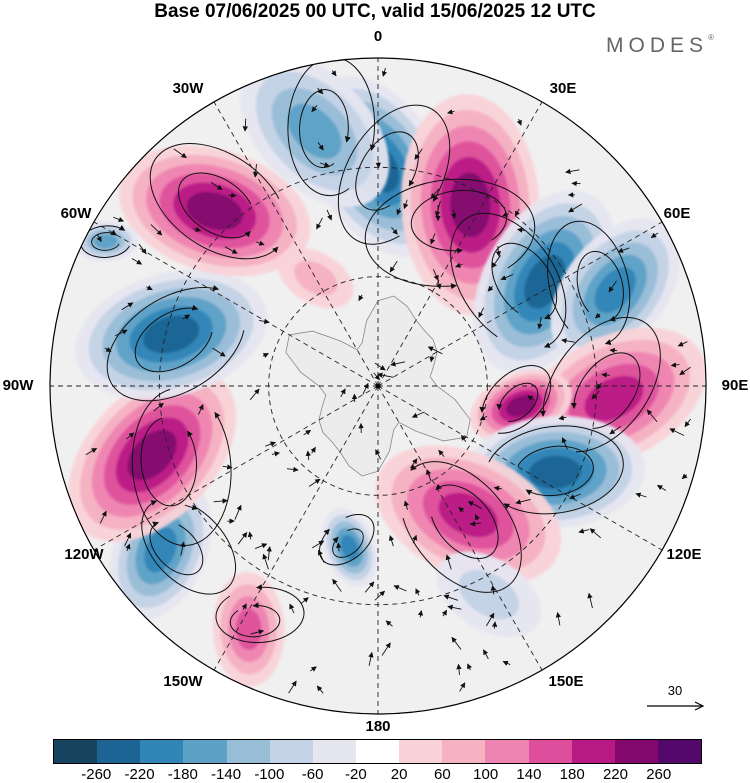  What do you see at coordinates (529, 774) in the screenshot?
I see `colorbar-tick-label: 140` at bounding box center [529, 774].